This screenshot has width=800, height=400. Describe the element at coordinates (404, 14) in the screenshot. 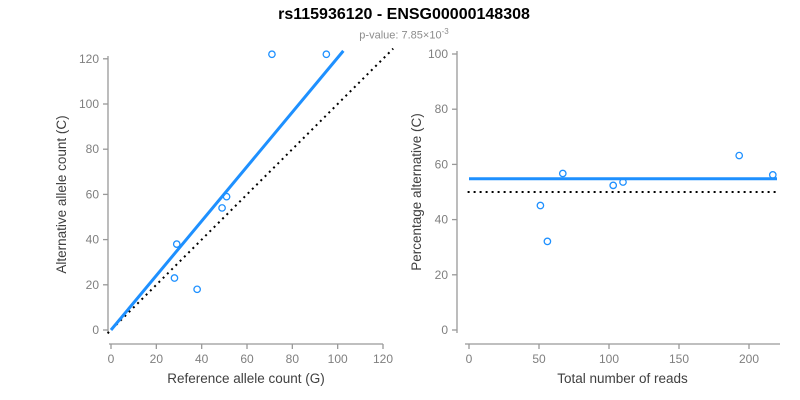

I see `figure-title: rs115936120 - ENSG00000148308` at that location.